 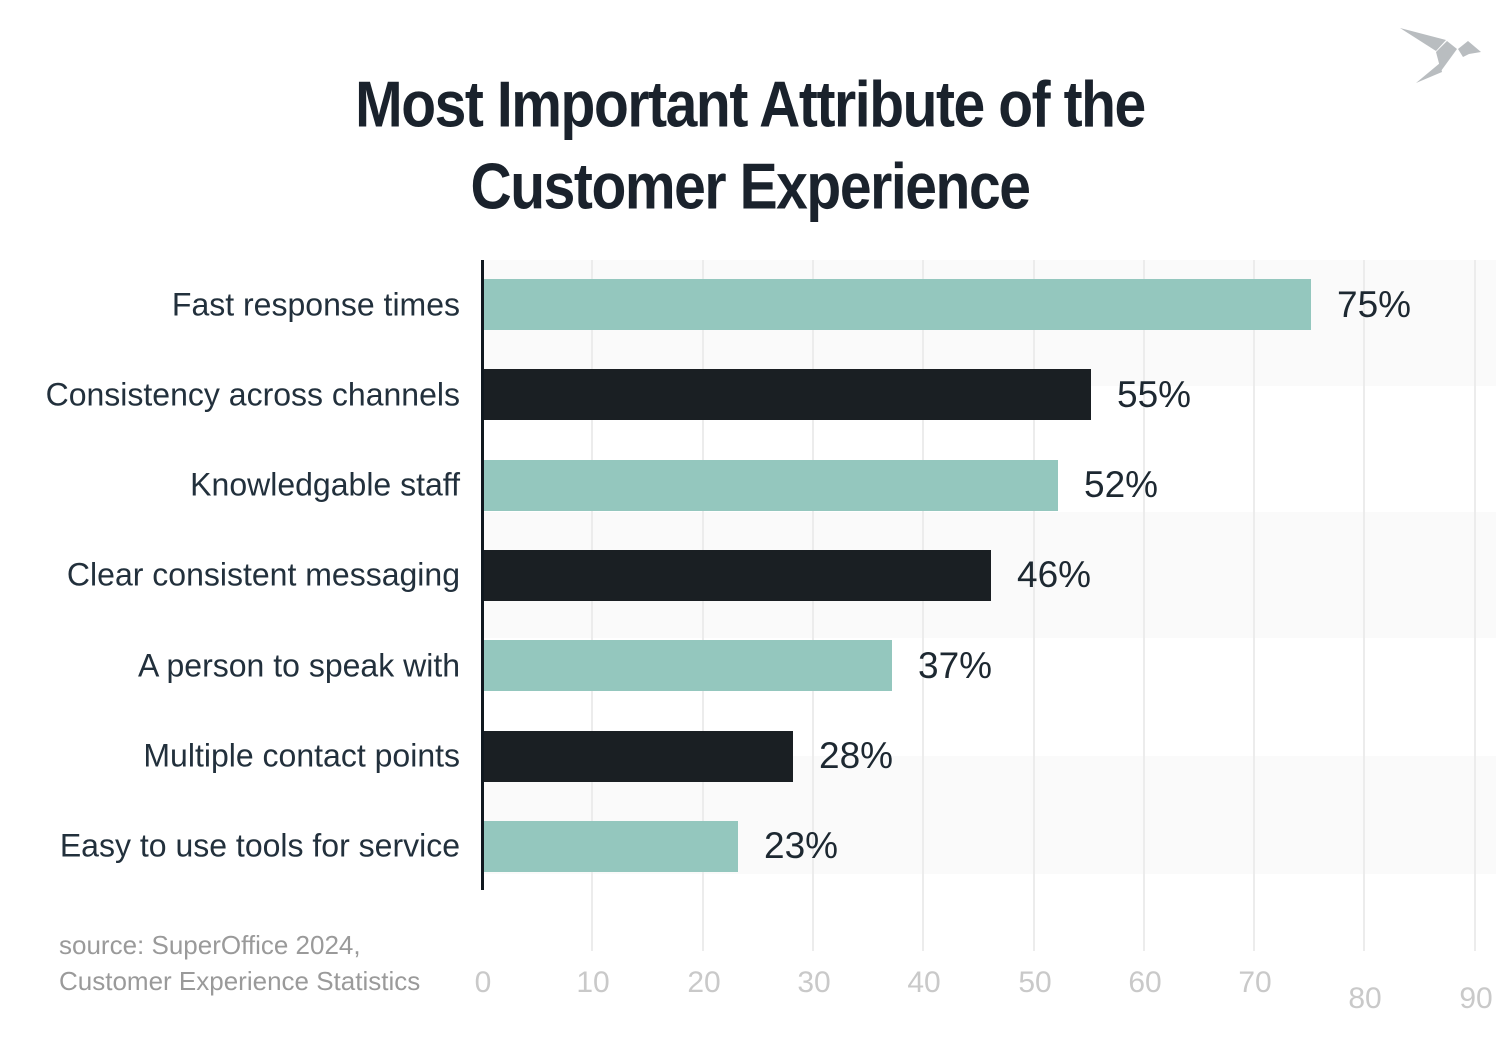 What do you see at coordinates (955, 665) in the screenshot?
I see `value-label: 37%` at bounding box center [955, 665].